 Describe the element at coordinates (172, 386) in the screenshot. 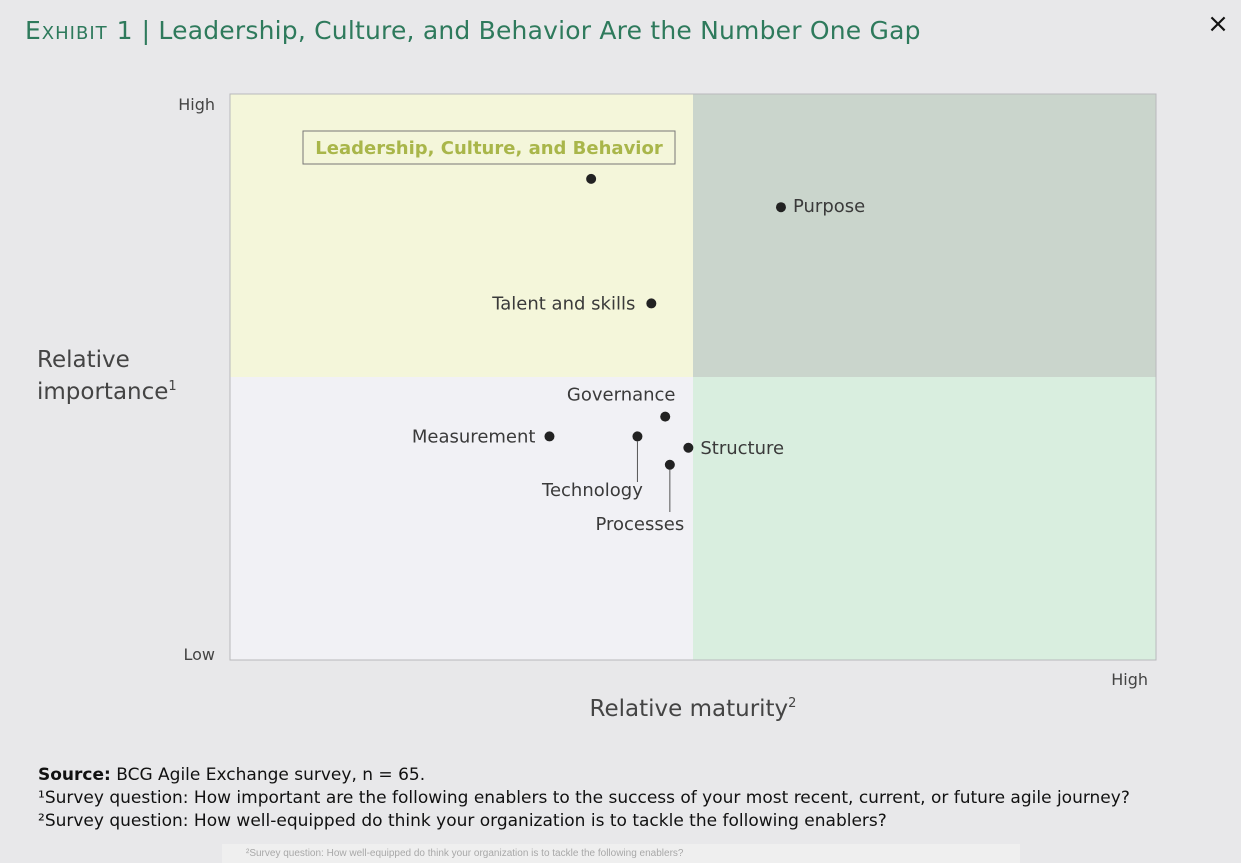

I see `y-axis-label-sup: 1` at that location.